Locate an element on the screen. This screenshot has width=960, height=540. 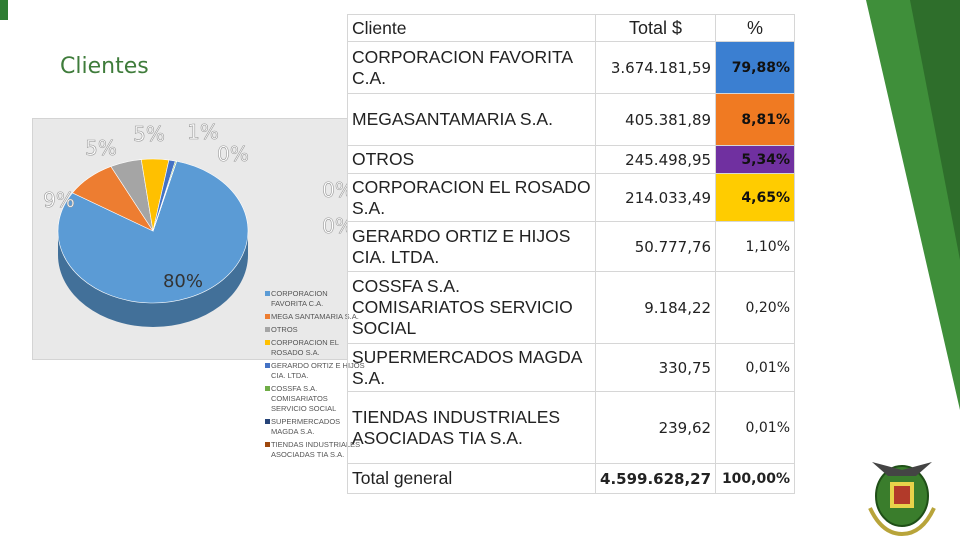
table-row: MEGASANTAMARIA S.A. 405.381,89 8,81% is located at coordinates (570, 119).